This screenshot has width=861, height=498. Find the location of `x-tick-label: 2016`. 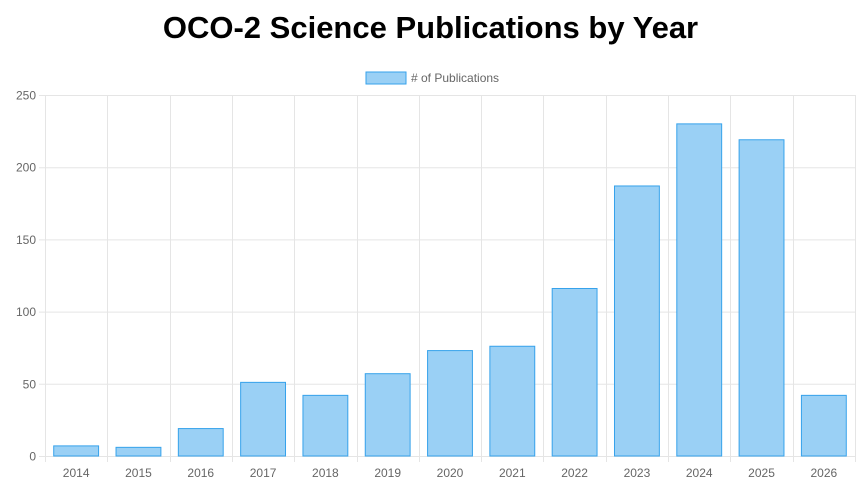

x-tick-label: 2016 is located at coordinates (200, 473).